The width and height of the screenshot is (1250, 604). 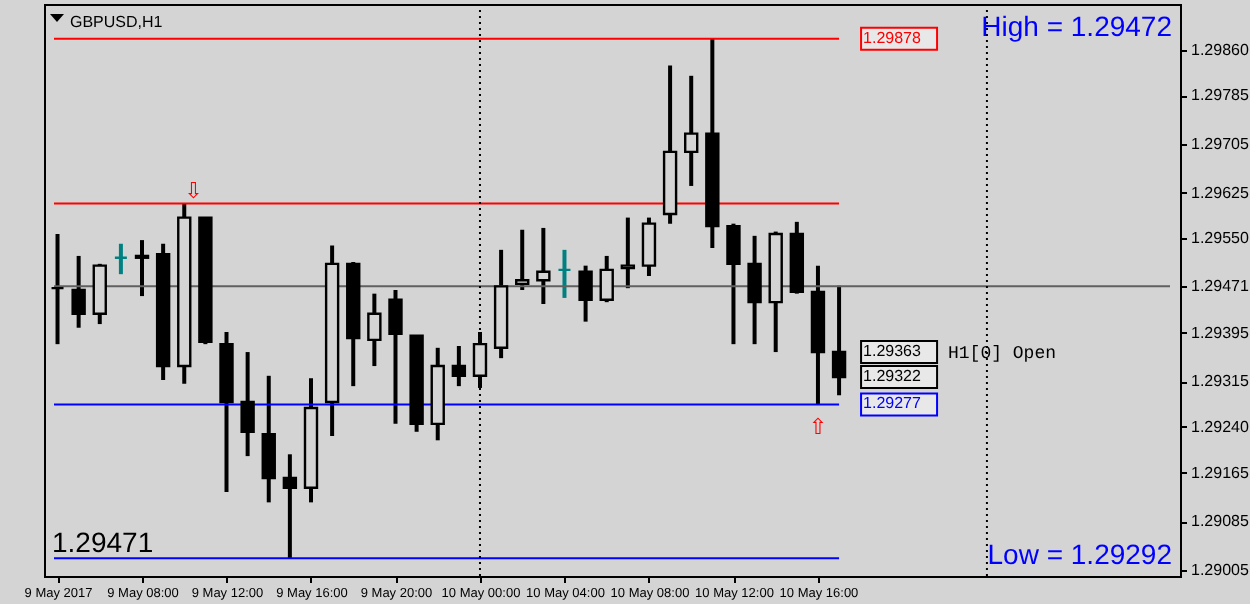 What do you see at coordinates (1220, 426) in the screenshot?
I see `y-tick-label: 1.29240` at bounding box center [1220, 426].